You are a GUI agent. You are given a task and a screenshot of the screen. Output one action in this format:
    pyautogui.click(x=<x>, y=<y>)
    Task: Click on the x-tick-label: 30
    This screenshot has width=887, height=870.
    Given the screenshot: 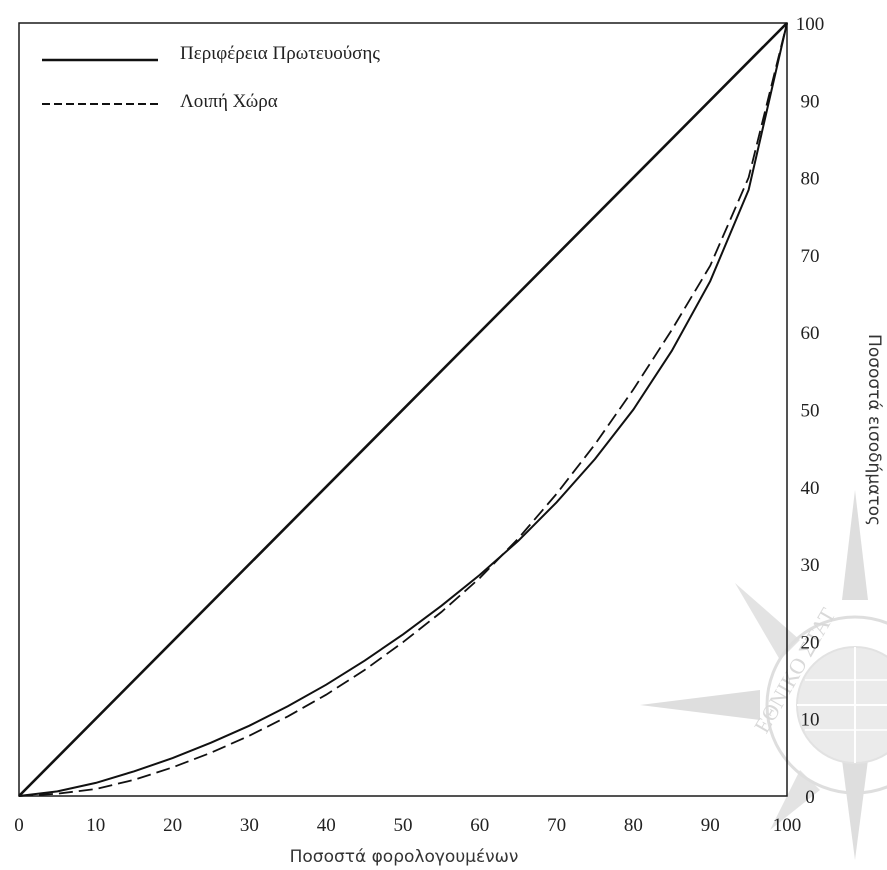 What is the action you would take?
    pyautogui.click(x=249, y=825)
    